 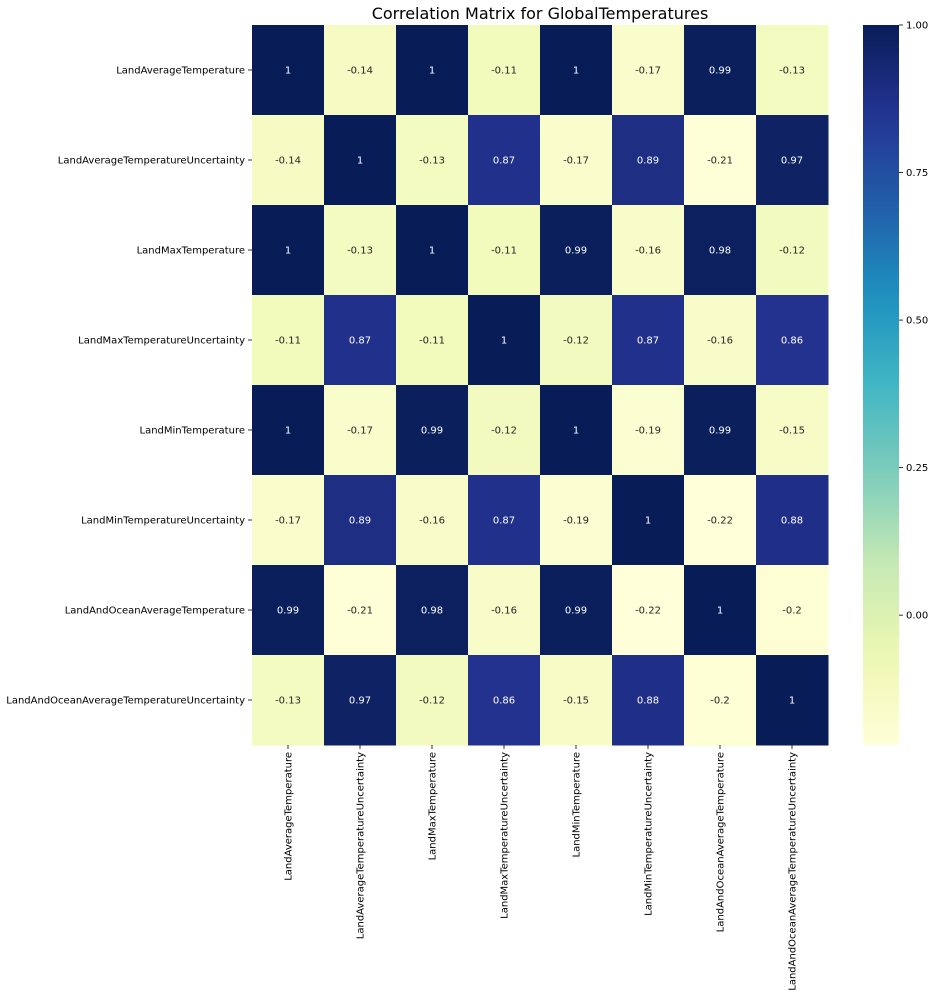 What do you see at coordinates (648, 701) in the screenshot?
I see `cell-value-label: 0.88` at bounding box center [648, 701].